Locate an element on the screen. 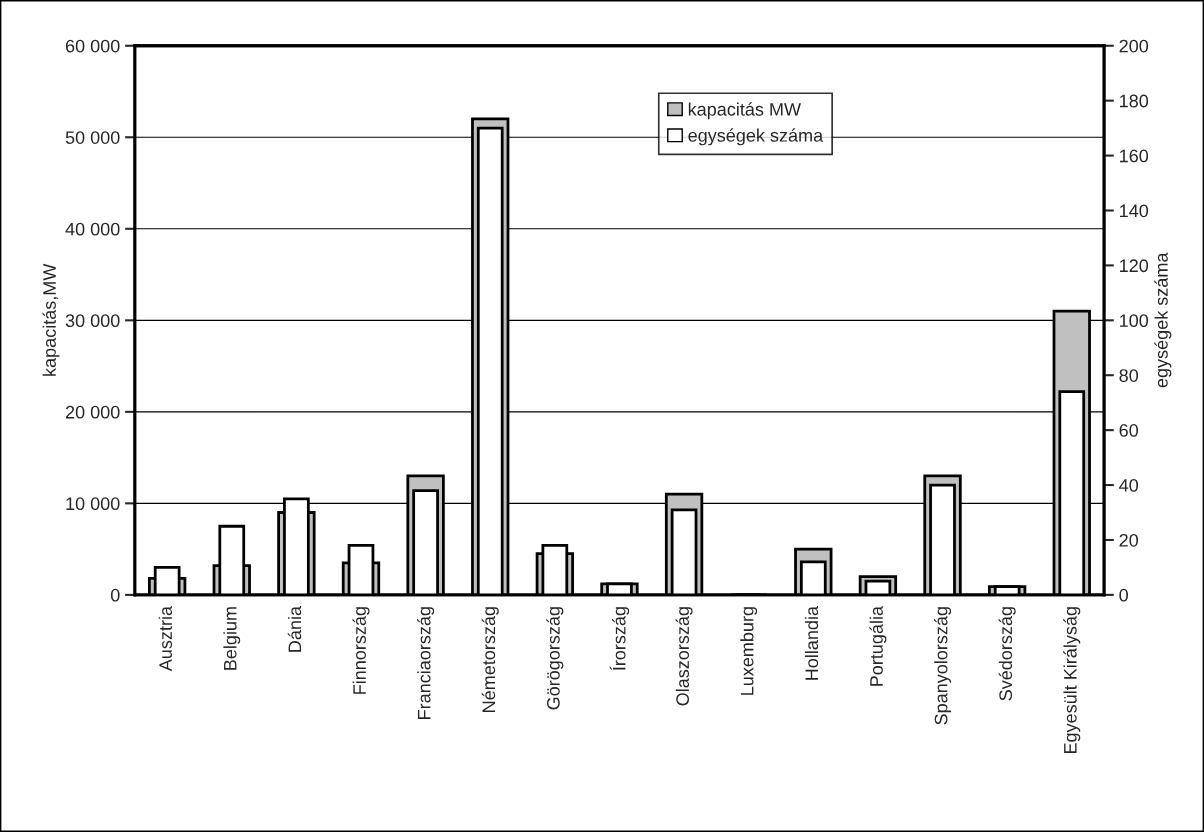 The height and width of the screenshot is (832, 1204). y2-tick-label: 20 is located at coordinates (1129, 540).